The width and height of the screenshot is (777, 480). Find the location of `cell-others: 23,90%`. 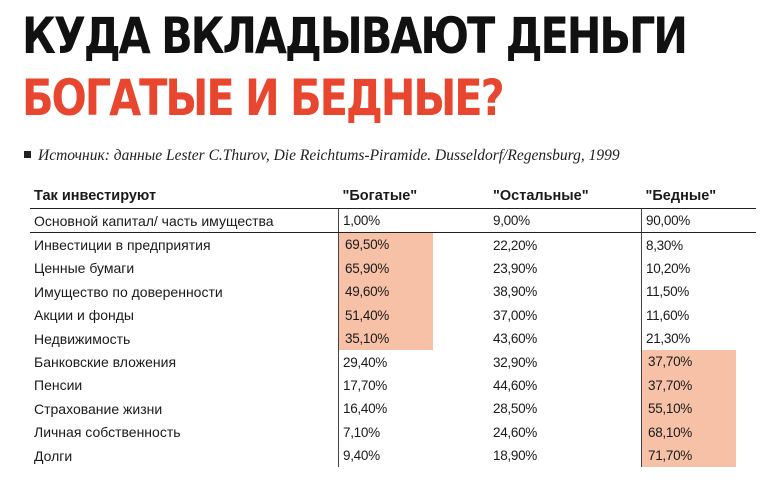

cell-others: 23,90% is located at coordinates (565, 268).